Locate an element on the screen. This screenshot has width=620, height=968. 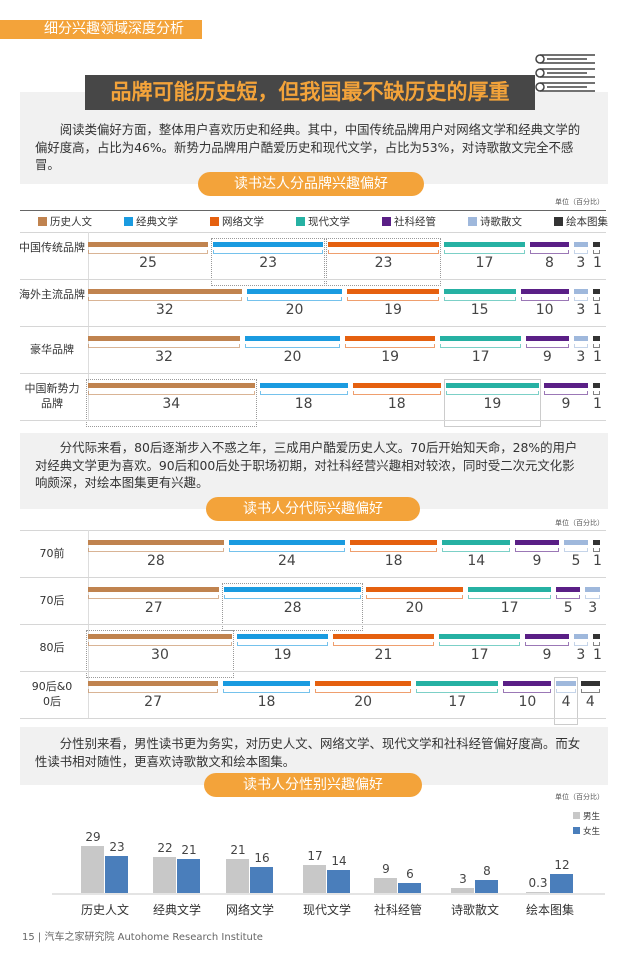
unit-label-gender: 单位（百分比） is located at coordinates (579, 797).